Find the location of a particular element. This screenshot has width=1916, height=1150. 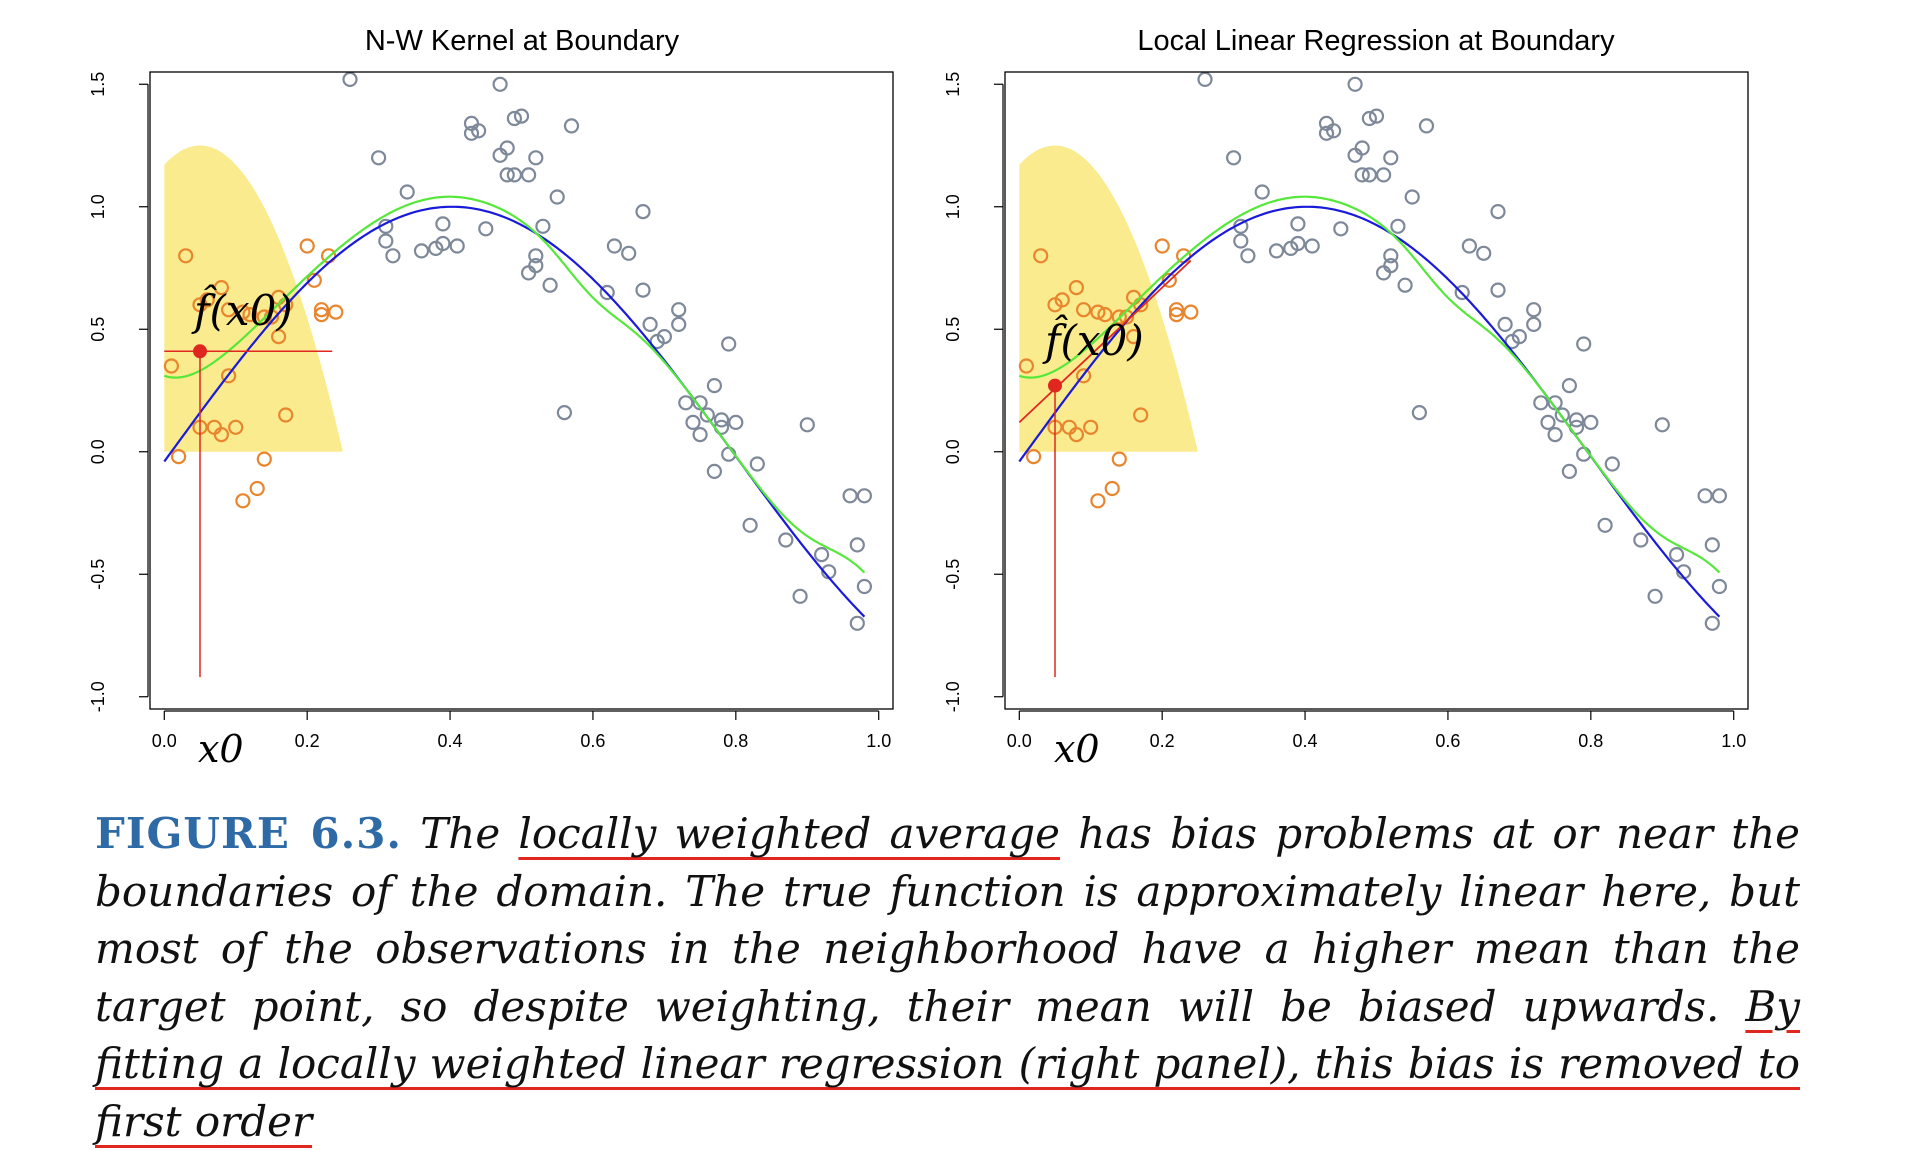

panel-title: Local Linear Regression at Boundary is located at coordinates (1376, 41).